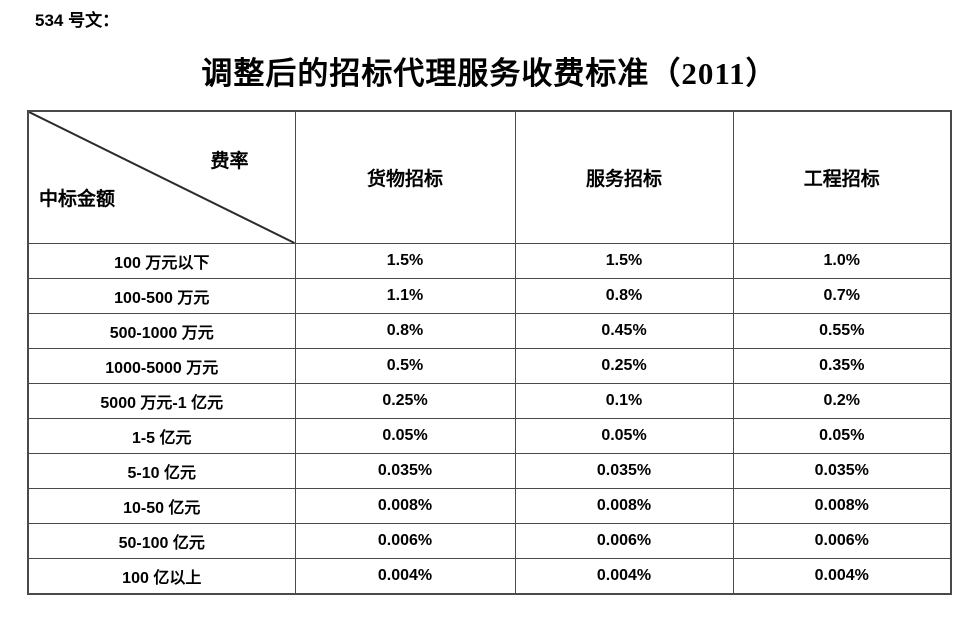  I want to click on table-row: 100-500 万元 1.1% 0.8% 0.7%, so click(489, 296).